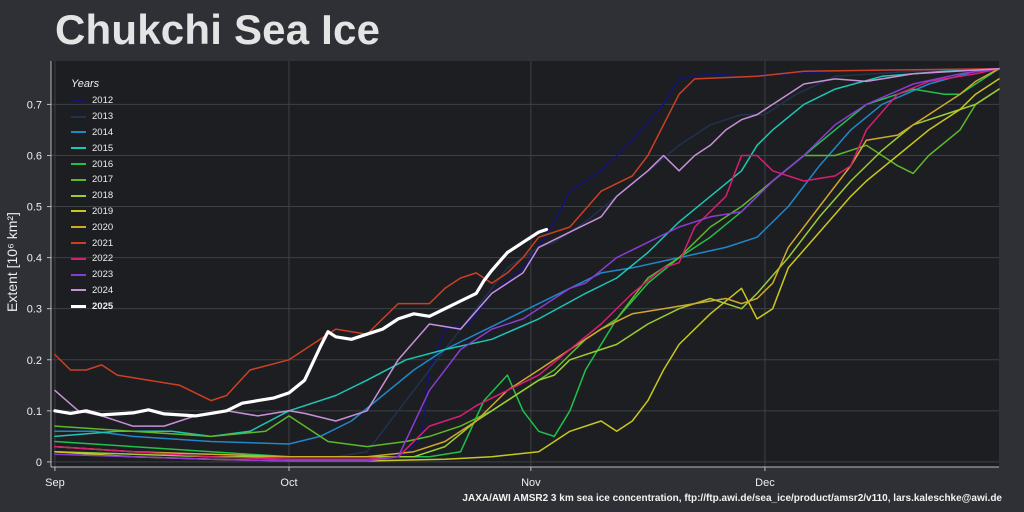 The height and width of the screenshot is (512, 1024). What do you see at coordinates (103, 227) in the screenshot?
I see `legend-label: 2020` at bounding box center [103, 227].